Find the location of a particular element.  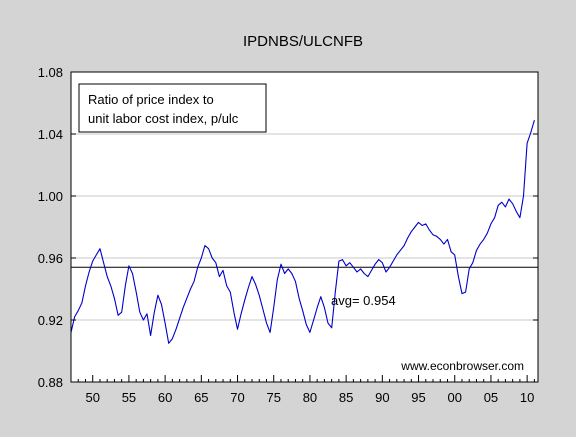

x-tick-label: 80 is located at coordinates (310, 397).